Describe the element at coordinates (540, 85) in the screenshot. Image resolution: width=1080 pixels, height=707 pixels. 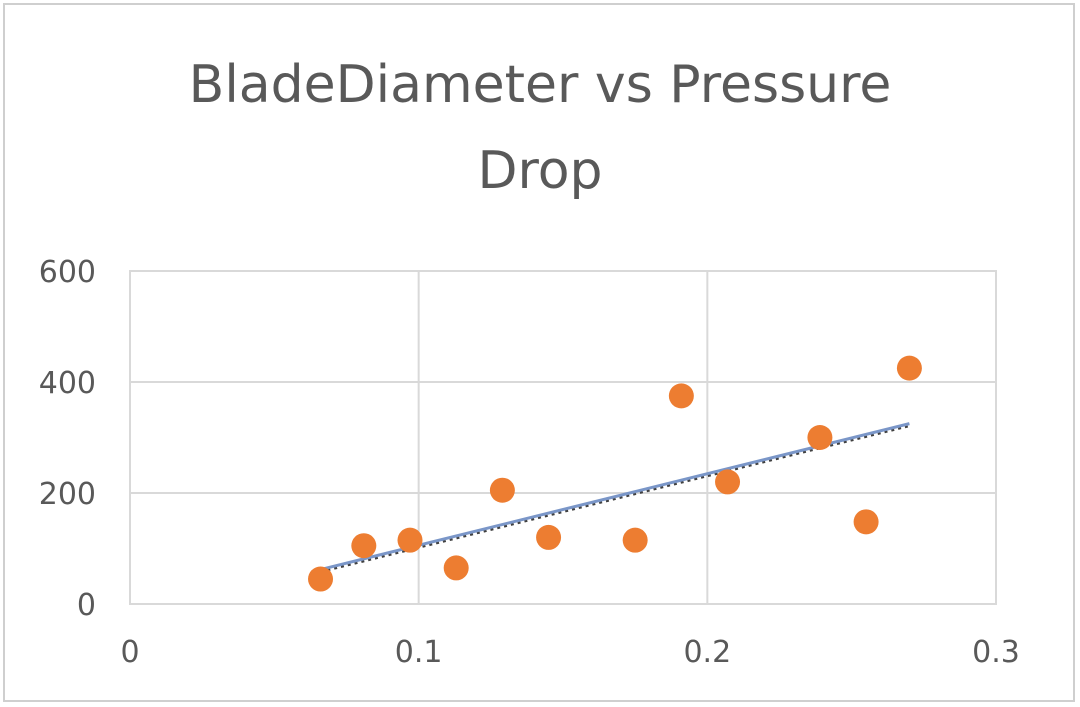
I see `chart-title-line-1: BladeDiameter vs Pressure` at that location.